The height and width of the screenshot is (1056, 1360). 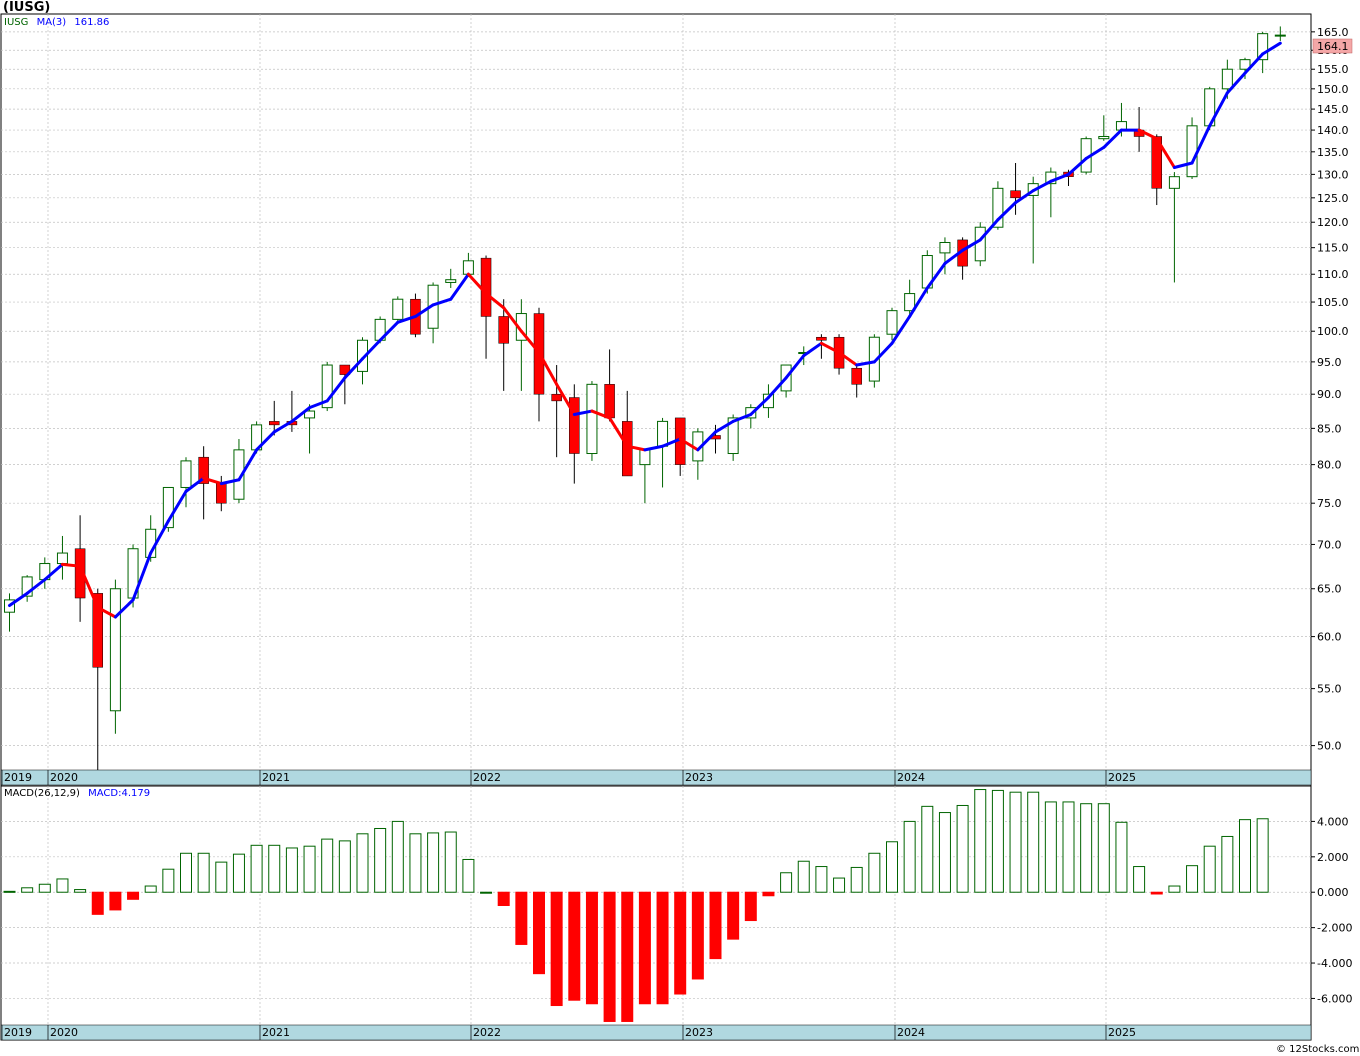 What do you see at coordinates (1122, 1032) in the screenshot?
I see `year-label: 2025` at bounding box center [1122, 1032].